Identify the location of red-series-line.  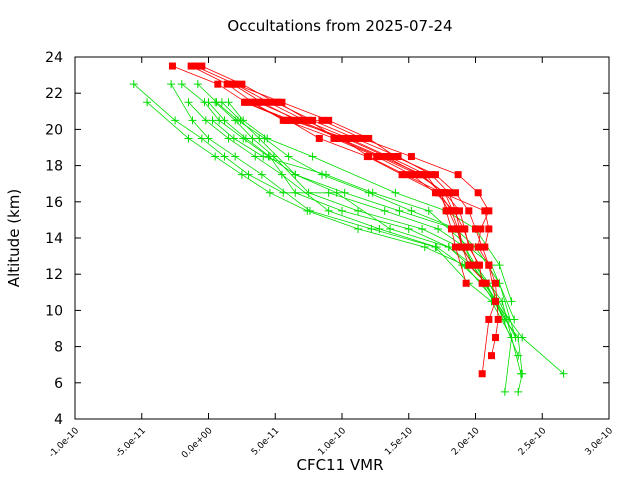
(365, 183).